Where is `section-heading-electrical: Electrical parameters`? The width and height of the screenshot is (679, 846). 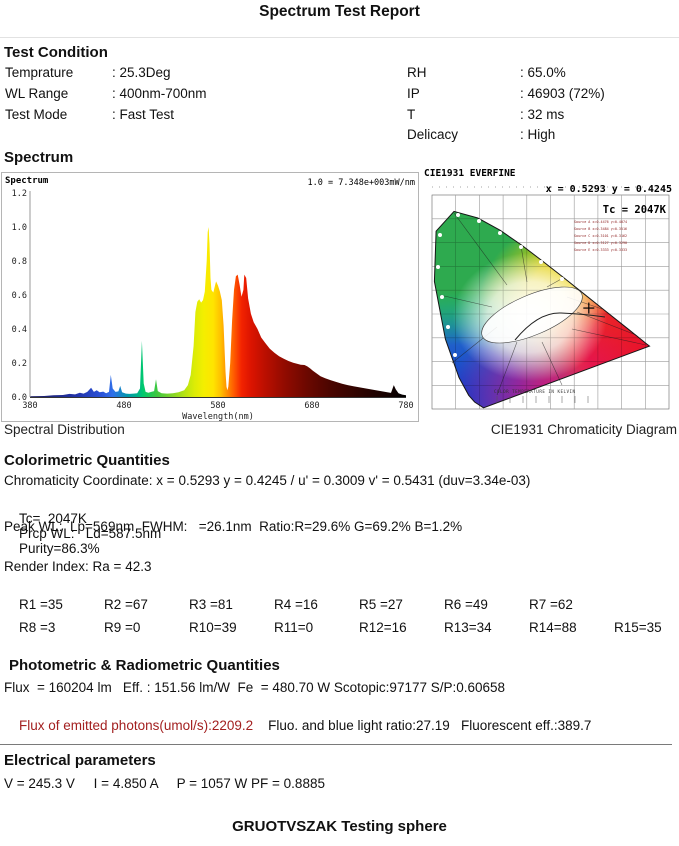 section-heading-electrical: Electrical parameters is located at coordinates (80, 760).